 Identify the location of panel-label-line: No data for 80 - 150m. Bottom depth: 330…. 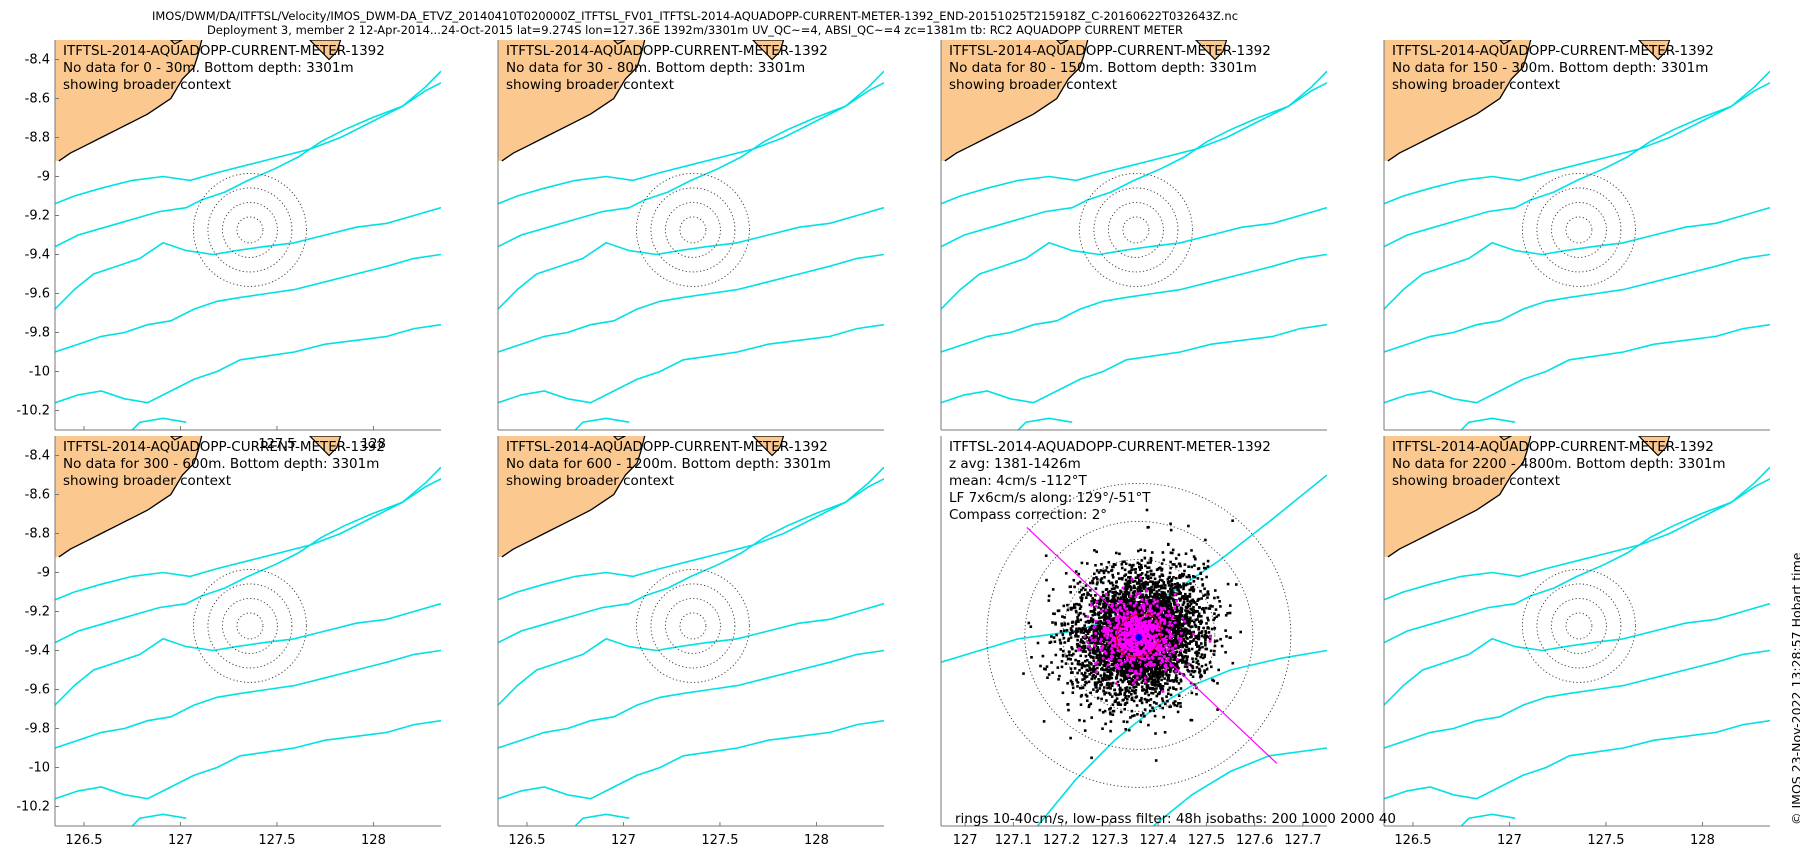
(1103, 68).